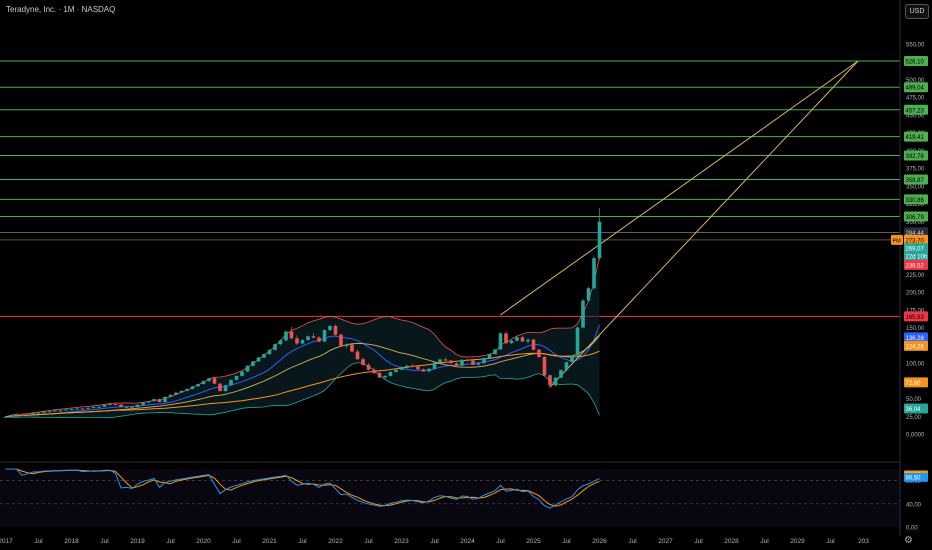  I want to click on price-tick-label: 550,00, so click(915, 46).